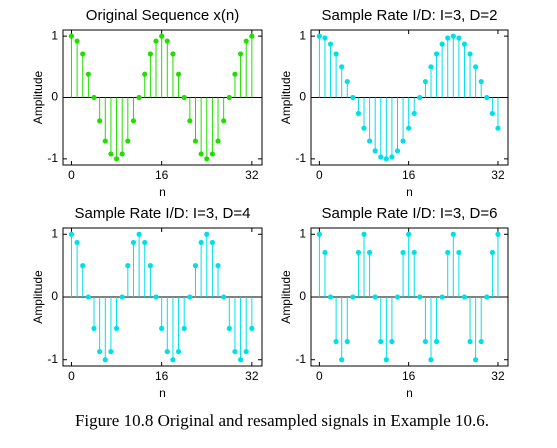 The height and width of the screenshot is (448, 557). What do you see at coordinates (302, 35) in the screenshot?
I see `y-tick-label: 1` at bounding box center [302, 35].